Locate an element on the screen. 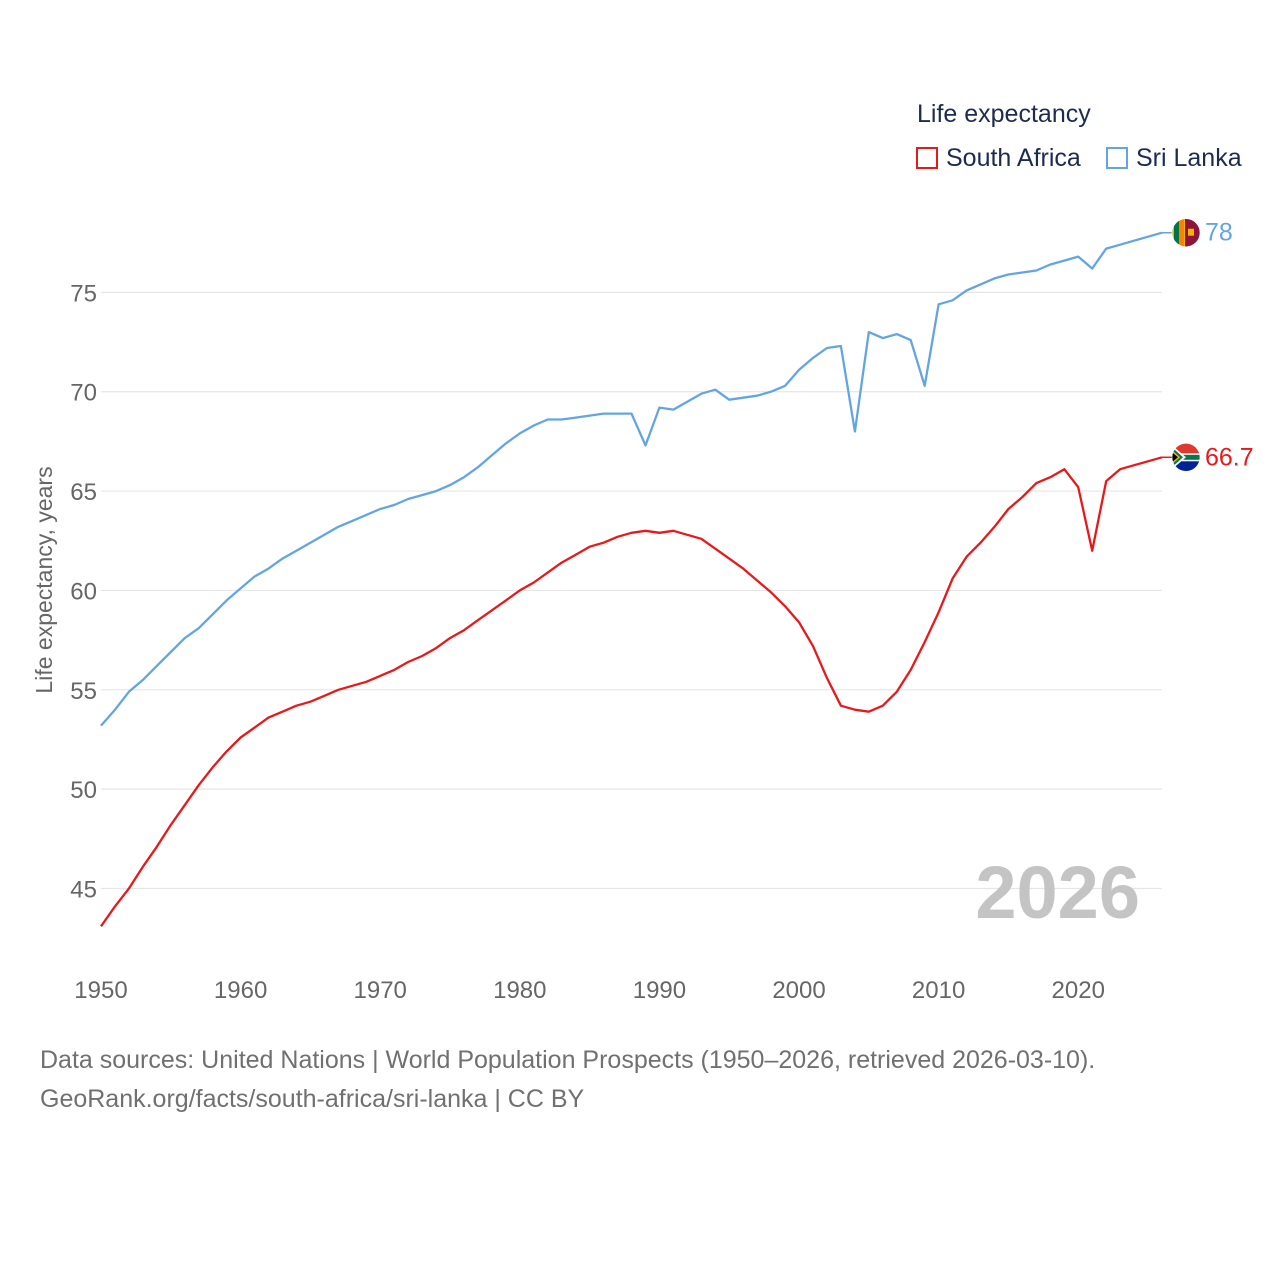 The image size is (1280, 1280). x-tick-label: 1990 is located at coordinates (659, 990).